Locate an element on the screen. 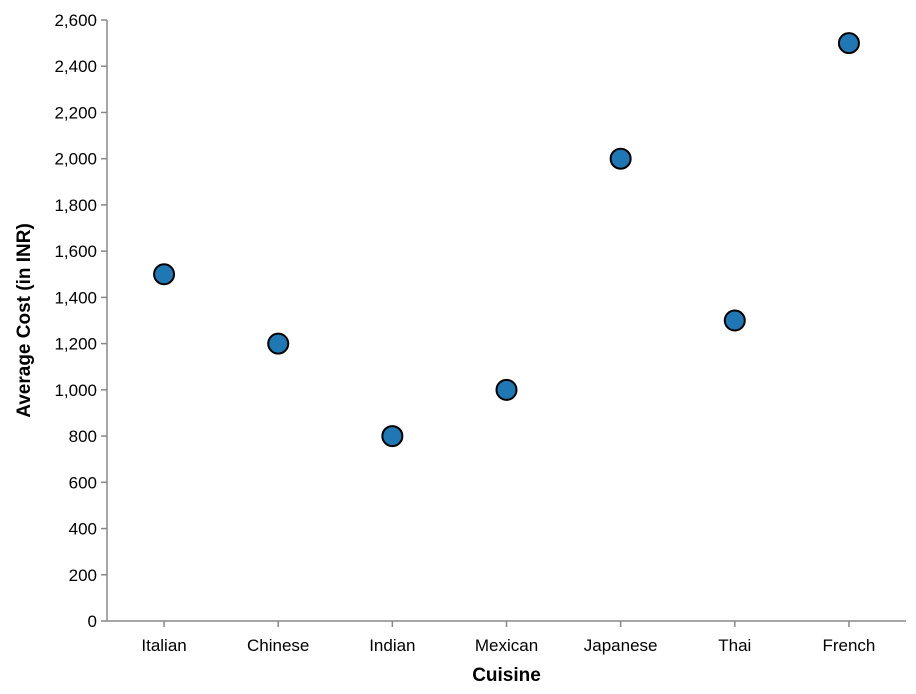  y-tick-label: 2,600 is located at coordinates (75, 20).